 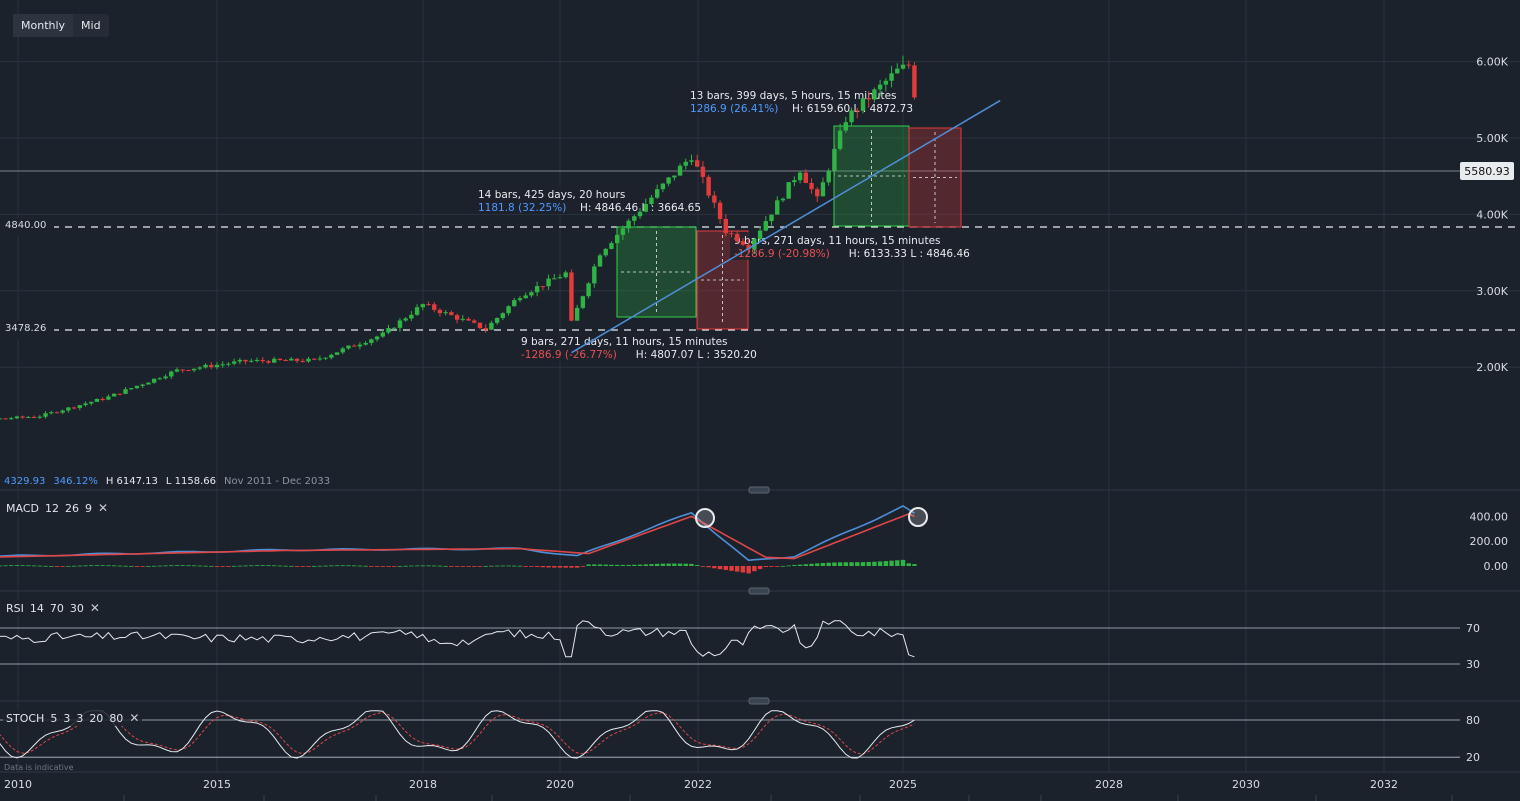 What do you see at coordinates (57, 508) in the screenshot?
I see `macd-label: MACD 12 26 9 ✕` at bounding box center [57, 508].